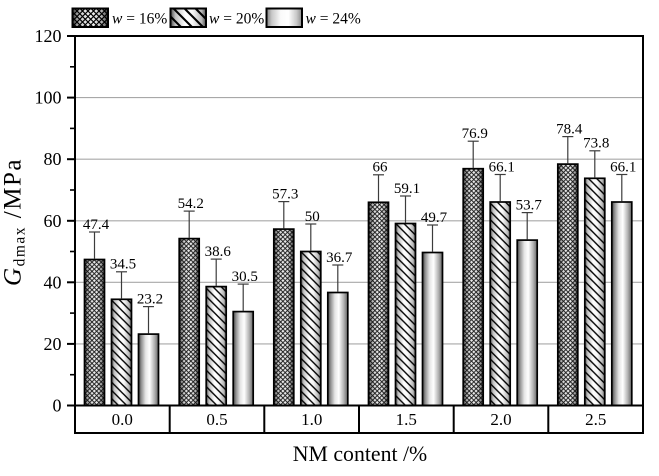 The width and height of the screenshot is (659, 476). Describe the element at coordinates (596, 144) in the screenshot. I see `svg-text: 73.8` at that location.